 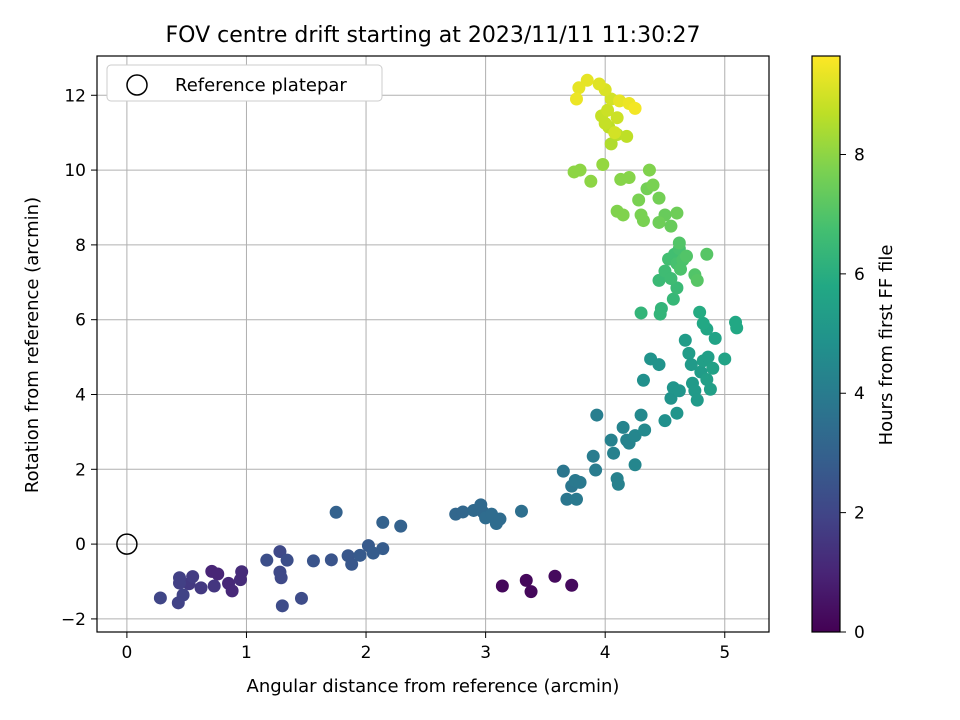 What do you see at coordinates (859, 275) in the screenshot?
I see `colorbar-tick-label: 6` at bounding box center [859, 275].